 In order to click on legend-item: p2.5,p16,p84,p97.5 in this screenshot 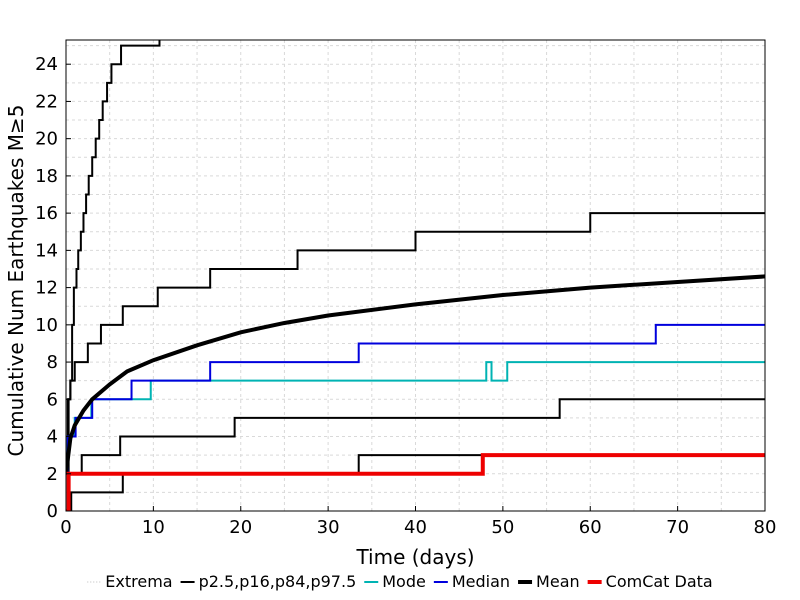, I will do `click(268, 581)`.